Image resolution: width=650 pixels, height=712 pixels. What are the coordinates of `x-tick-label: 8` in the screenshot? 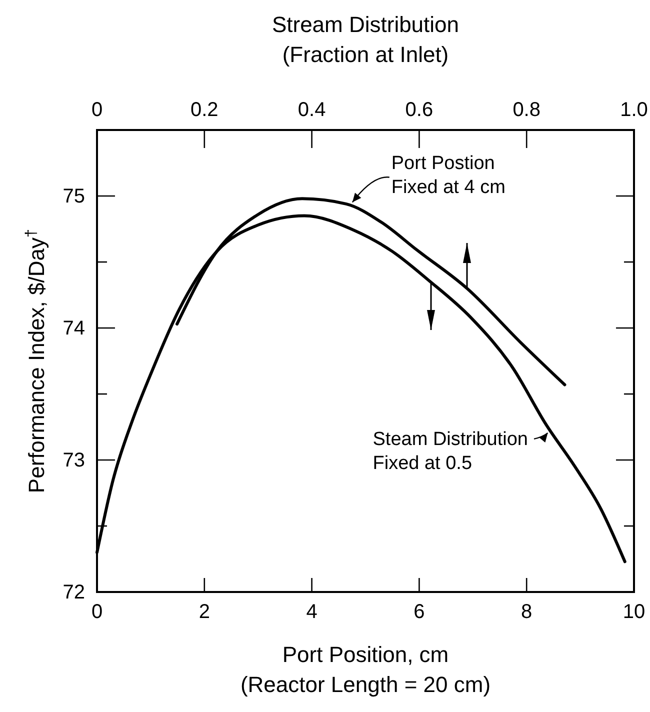 It's located at (526, 612).